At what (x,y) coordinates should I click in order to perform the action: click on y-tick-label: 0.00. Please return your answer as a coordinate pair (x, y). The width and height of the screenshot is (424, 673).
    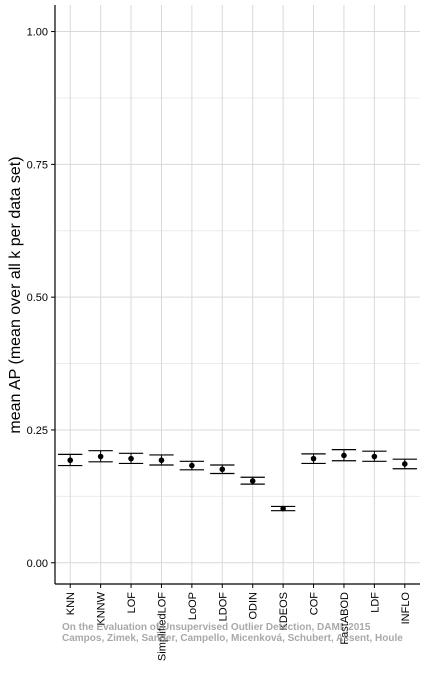
    Looking at the image, I should click on (37, 564).